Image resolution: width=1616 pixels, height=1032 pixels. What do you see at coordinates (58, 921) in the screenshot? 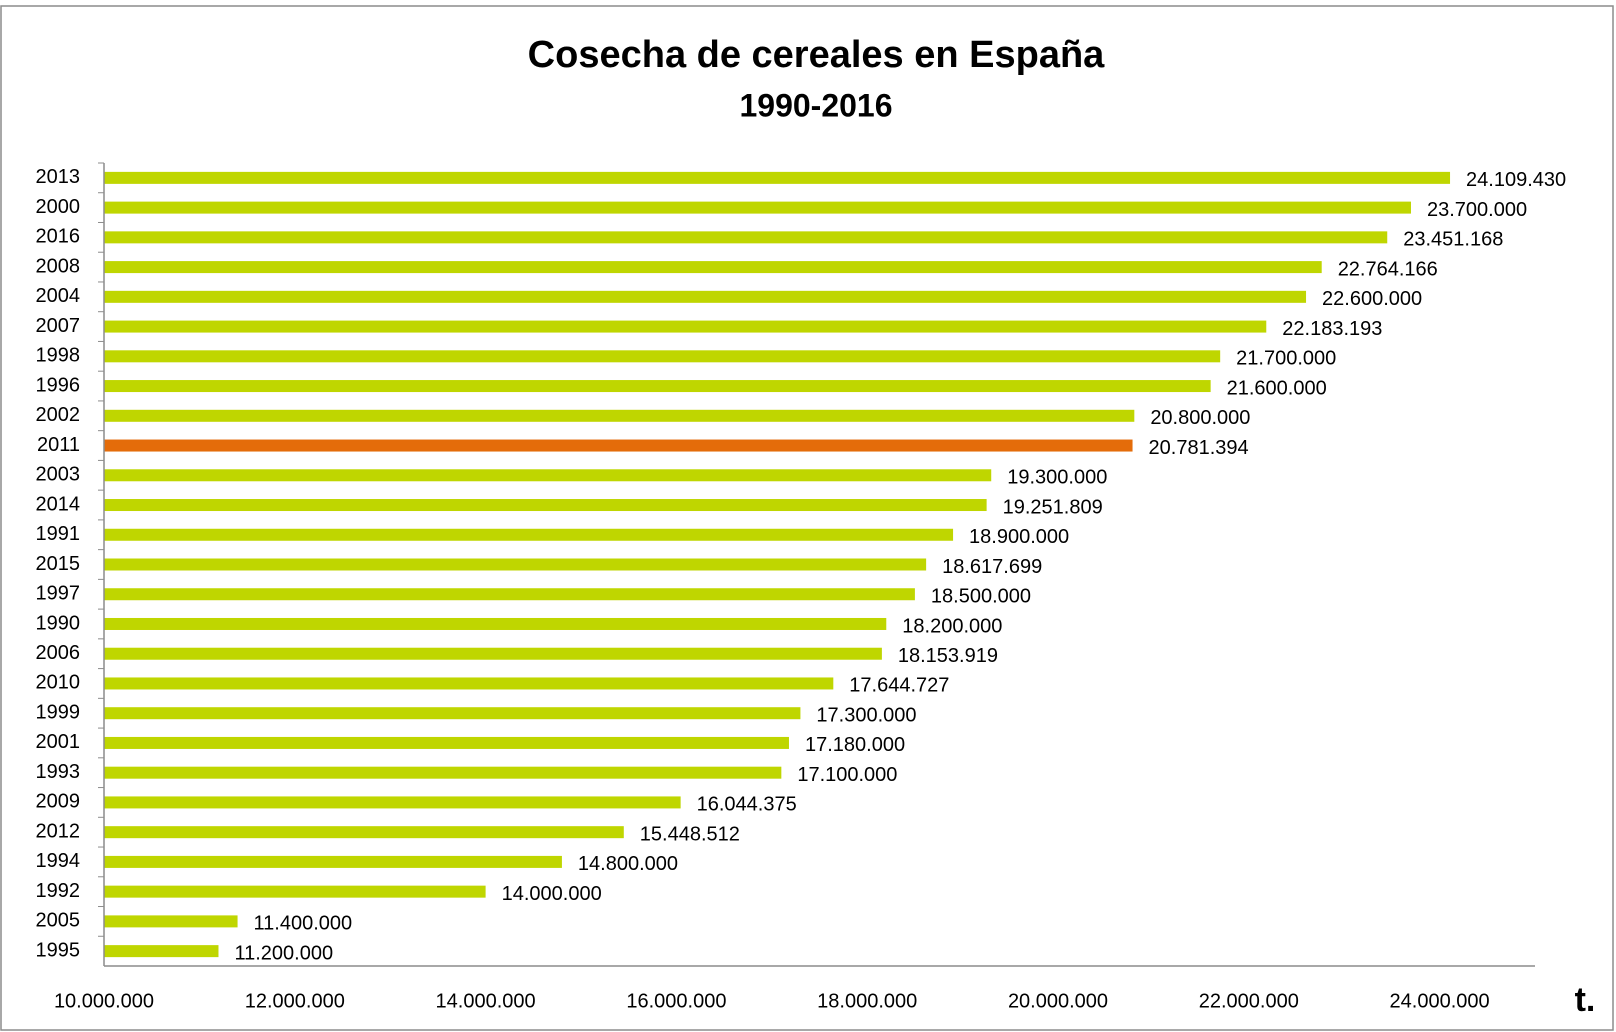
I see `y-tick-label: 2005` at bounding box center [58, 921].